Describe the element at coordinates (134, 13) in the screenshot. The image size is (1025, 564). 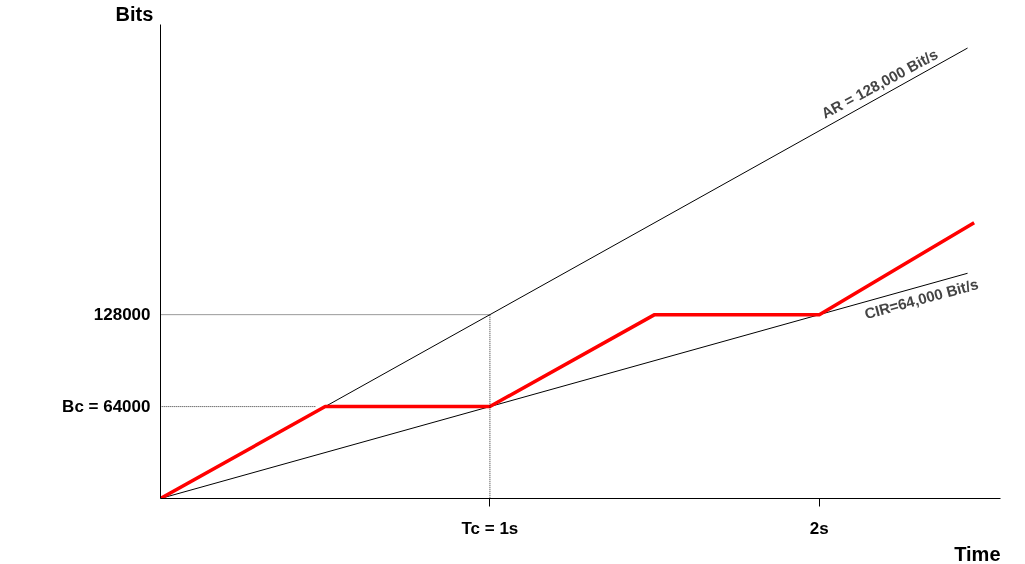
I see `y-axis-title: Bits` at that location.